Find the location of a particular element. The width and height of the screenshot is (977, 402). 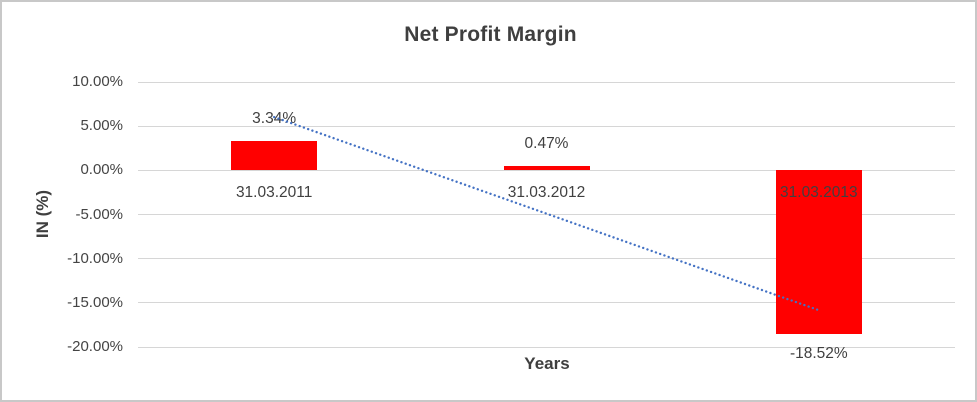

y-axis-tick-label: -15.00% is located at coordinates (95, 302).